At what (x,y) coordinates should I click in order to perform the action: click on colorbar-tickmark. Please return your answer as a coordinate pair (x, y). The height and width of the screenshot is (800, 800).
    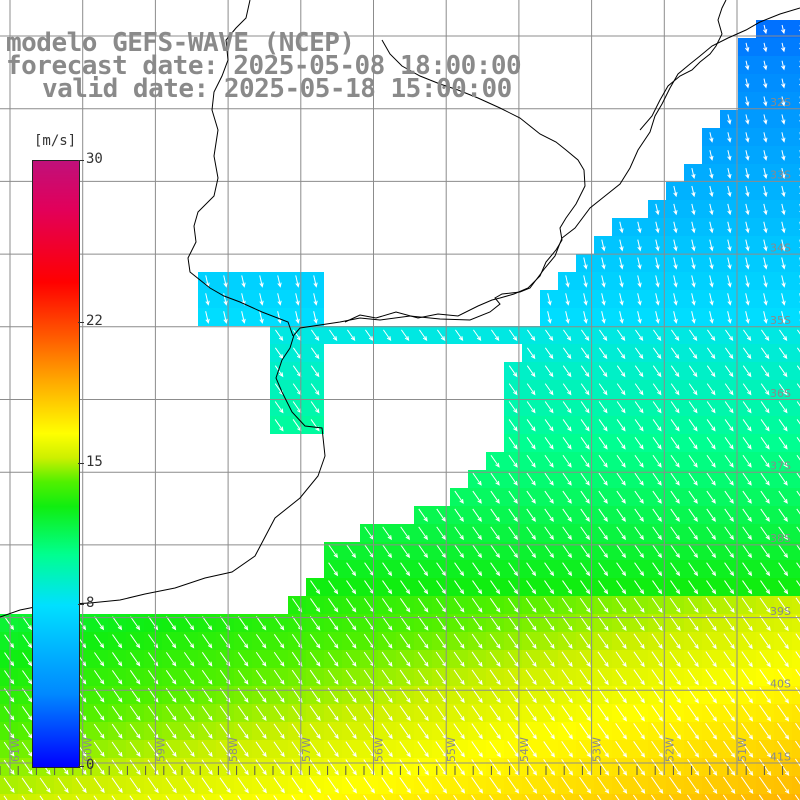
    Looking at the image, I should click on (81, 463).